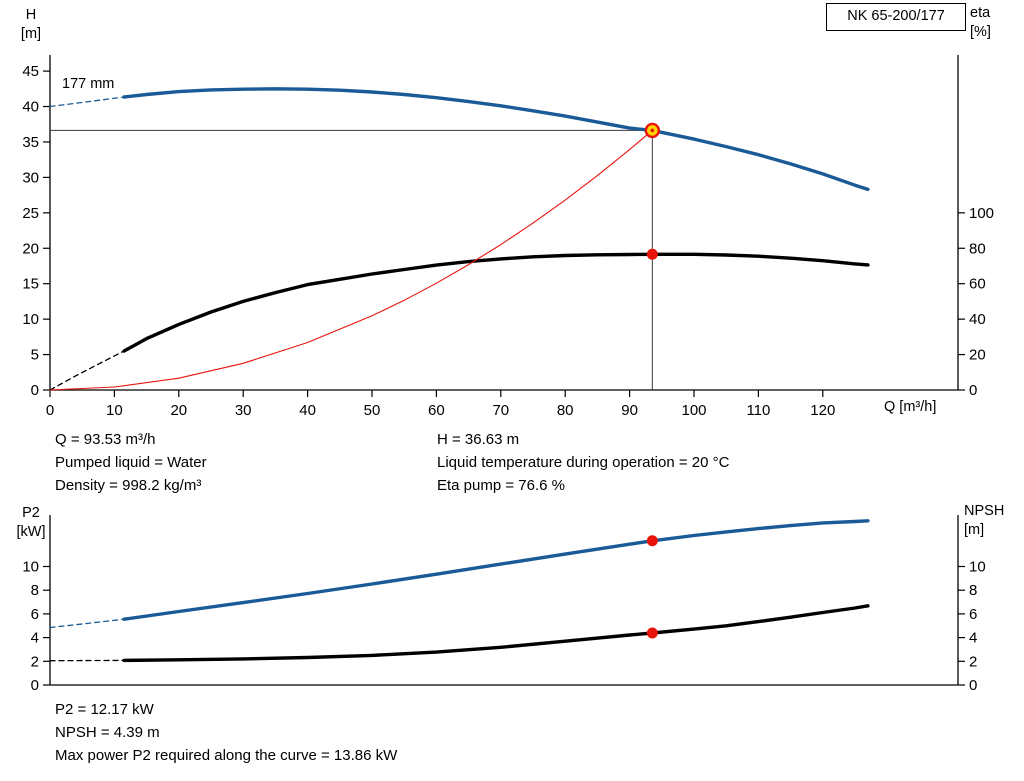  What do you see at coordinates (496, 139) in the screenshot?
I see `head-177-mm-curve` at bounding box center [496, 139].